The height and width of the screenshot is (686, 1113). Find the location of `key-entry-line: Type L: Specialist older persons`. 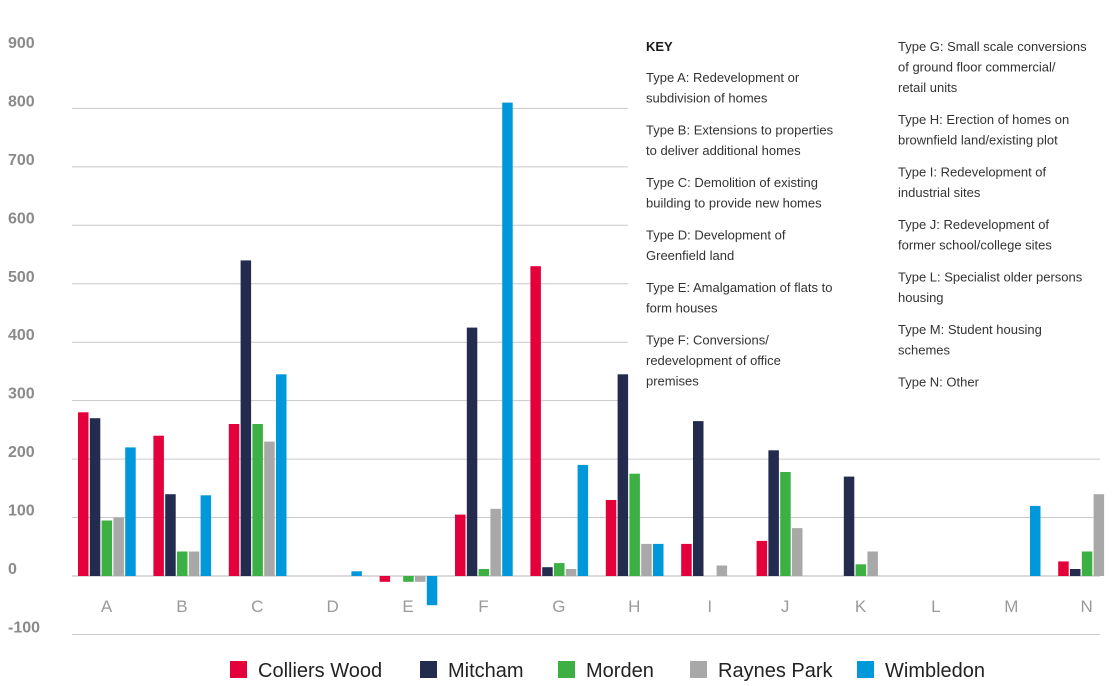

key-entry-line: Type L: Specialist older persons is located at coordinates (990, 277).